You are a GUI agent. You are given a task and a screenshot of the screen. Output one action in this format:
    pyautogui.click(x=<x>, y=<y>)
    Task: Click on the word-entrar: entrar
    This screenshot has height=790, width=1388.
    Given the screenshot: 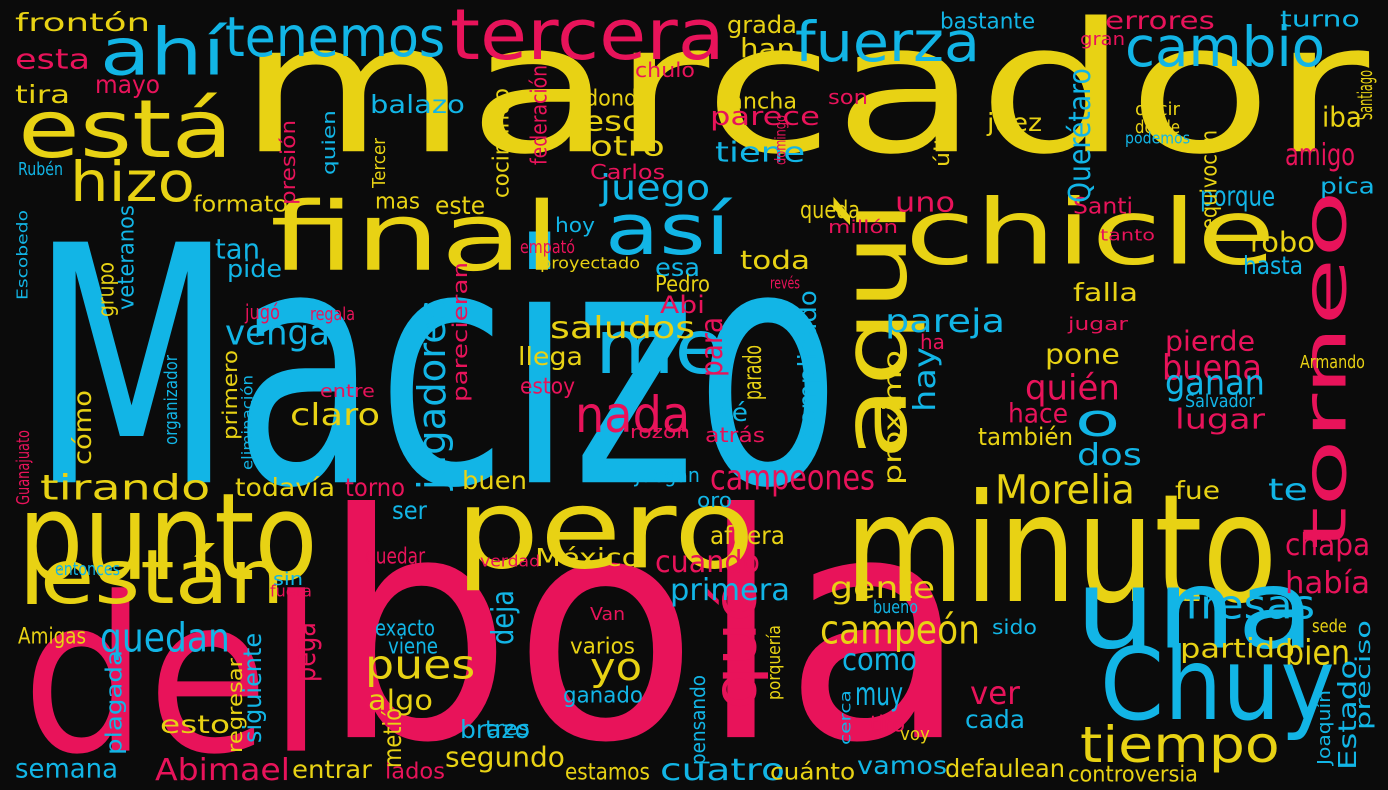 What is the action you would take?
    pyautogui.click(x=332, y=769)
    